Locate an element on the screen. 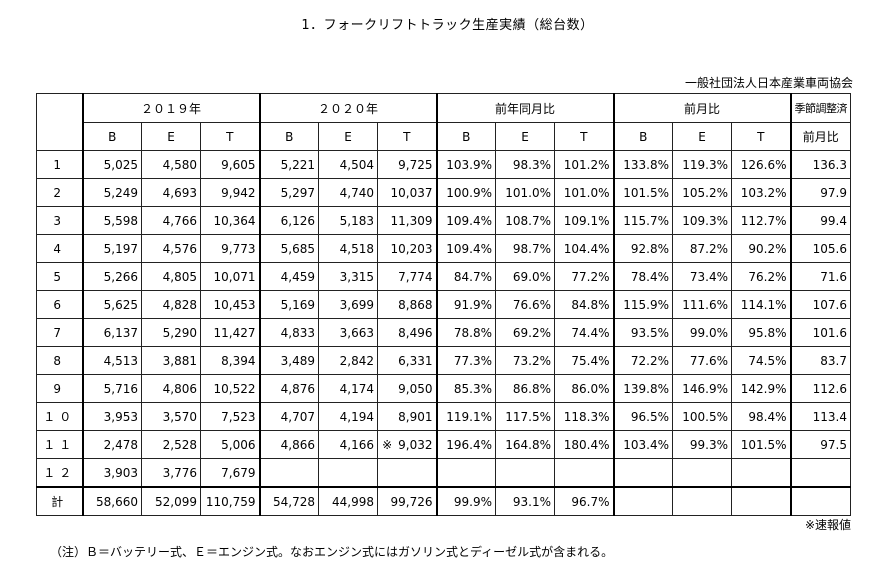 The image size is (895, 577). table-cell: 99.0% is located at coordinates (702, 332).